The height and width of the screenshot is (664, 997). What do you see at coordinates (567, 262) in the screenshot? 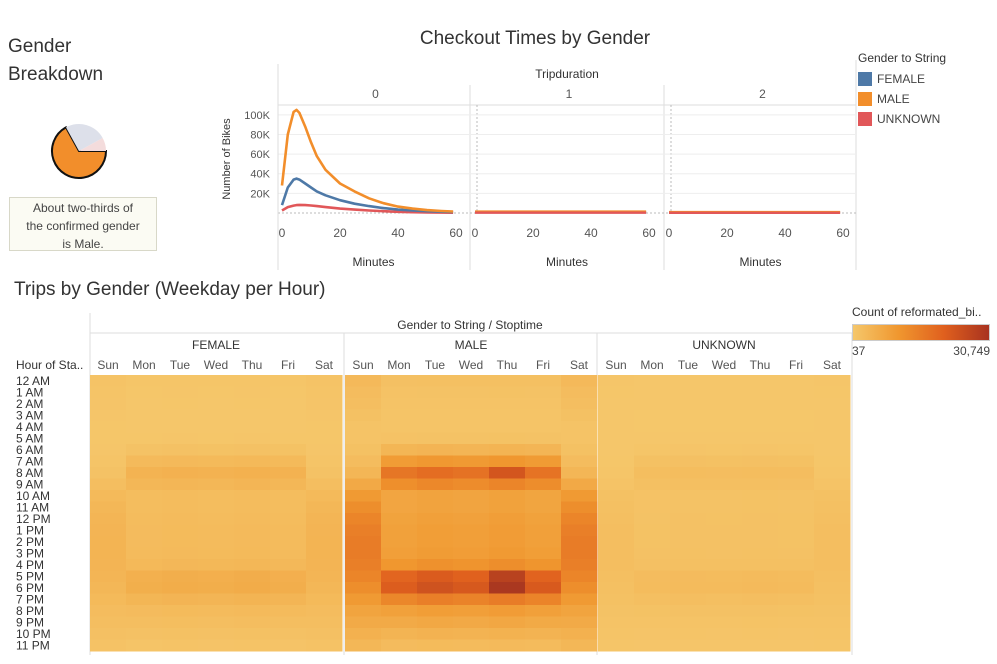
I see `x-axis-label: Minutes` at bounding box center [567, 262].